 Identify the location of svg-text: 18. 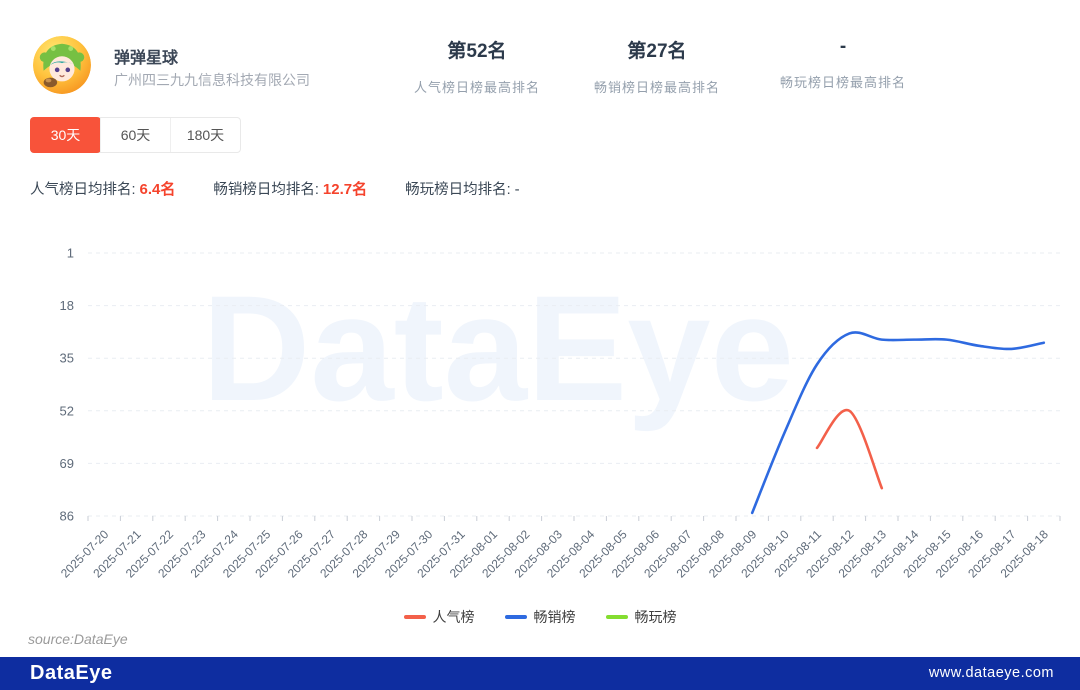
(67, 305).